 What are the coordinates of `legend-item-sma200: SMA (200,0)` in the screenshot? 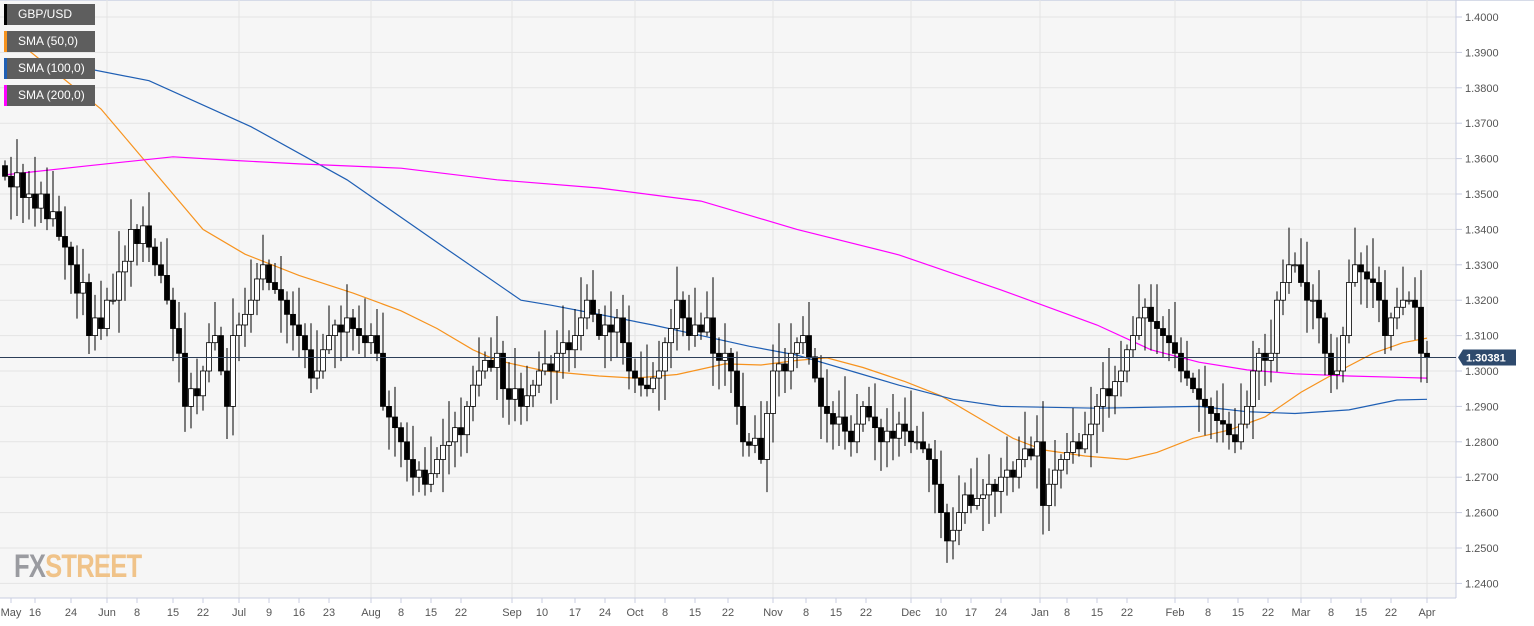 It's located at (49, 95).